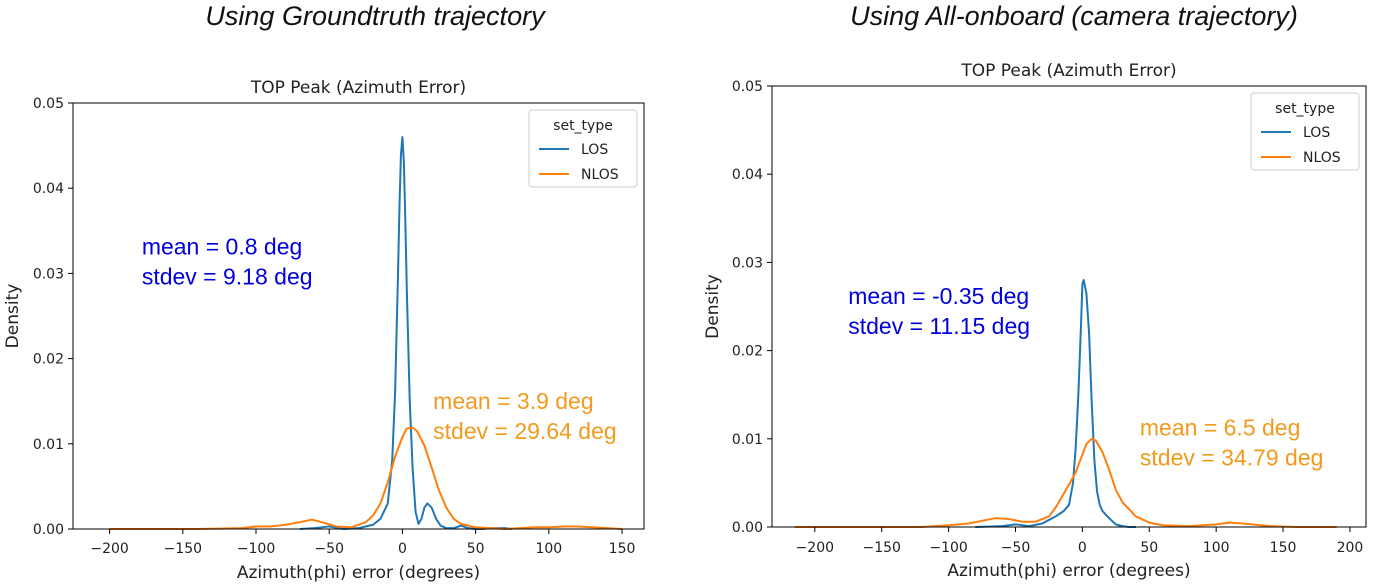  Describe the element at coordinates (1220, 427) in the screenshot. I see `annotation-nlos-mean: mean = 6.5 deg` at that location.